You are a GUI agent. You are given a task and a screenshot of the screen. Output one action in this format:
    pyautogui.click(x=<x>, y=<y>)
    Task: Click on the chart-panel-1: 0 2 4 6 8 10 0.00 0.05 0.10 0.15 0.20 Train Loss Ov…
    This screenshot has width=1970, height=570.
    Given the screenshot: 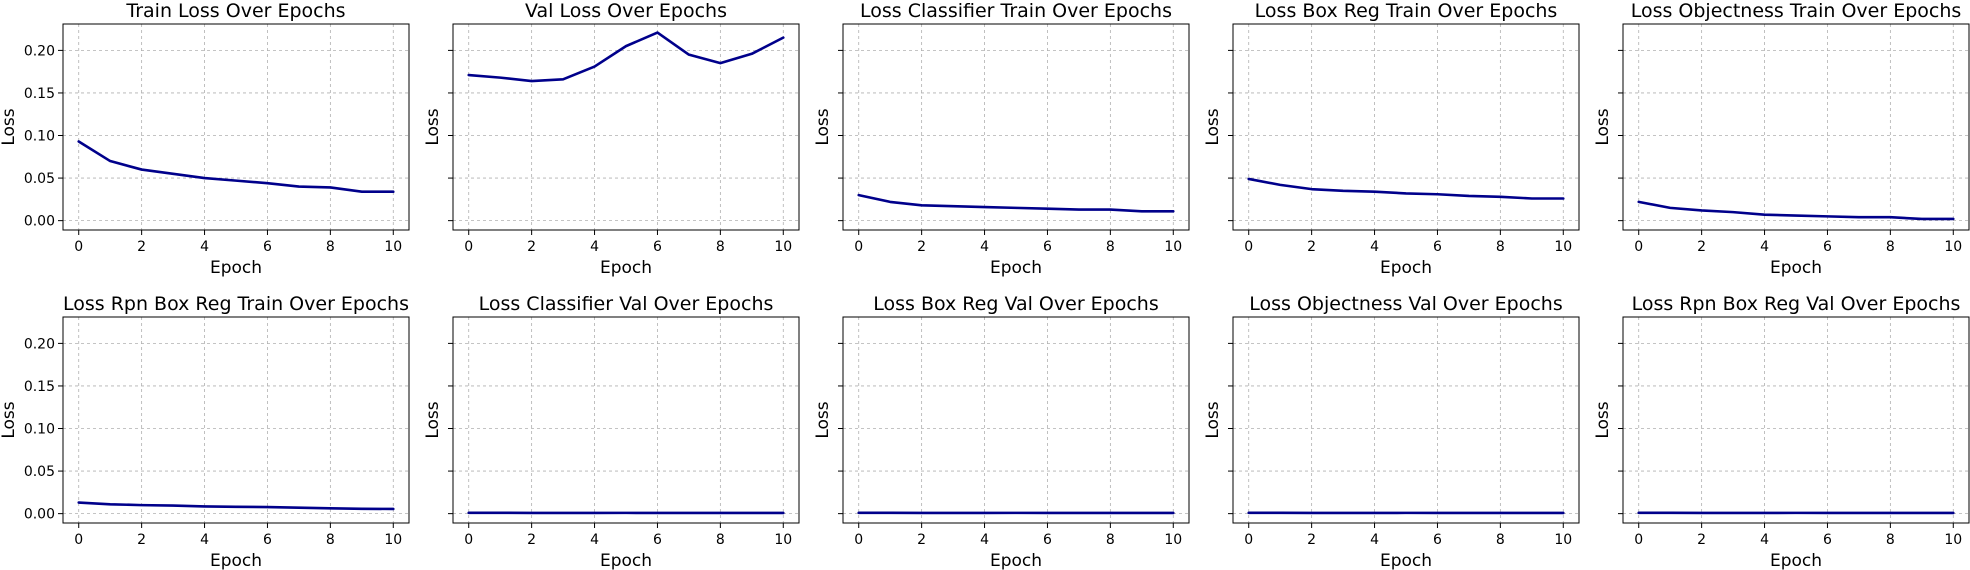 What is the action you would take?
    pyautogui.click(x=205, y=139)
    